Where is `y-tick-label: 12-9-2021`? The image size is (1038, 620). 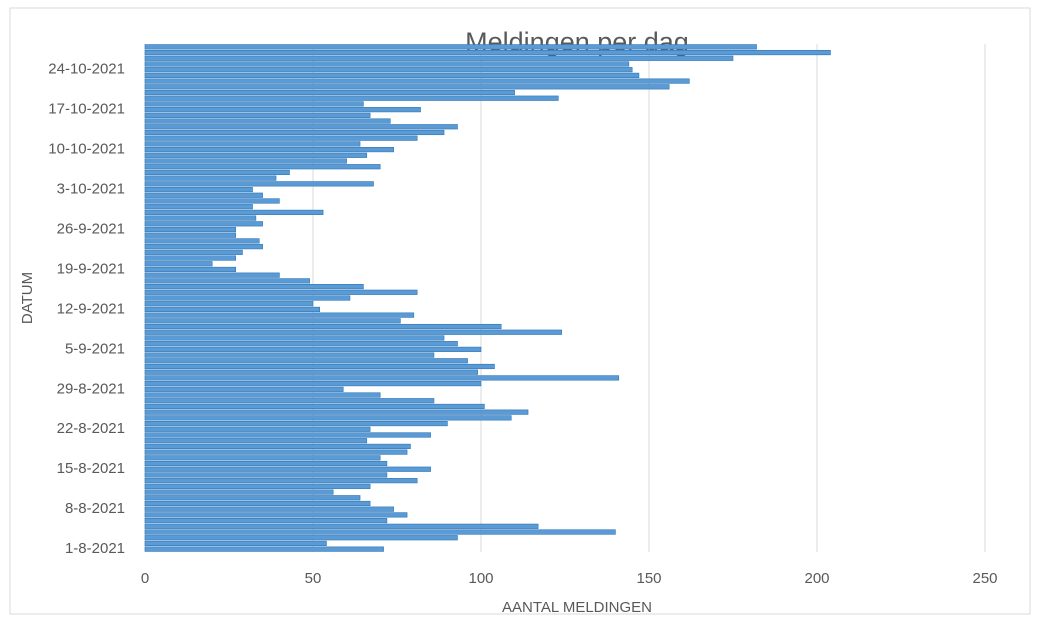 y-tick-label: 12-9-2021 is located at coordinates (91, 308).